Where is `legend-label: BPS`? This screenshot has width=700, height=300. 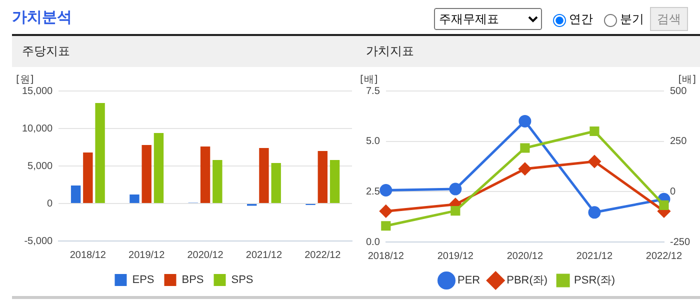 legend-label: BPS is located at coordinates (193, 280).